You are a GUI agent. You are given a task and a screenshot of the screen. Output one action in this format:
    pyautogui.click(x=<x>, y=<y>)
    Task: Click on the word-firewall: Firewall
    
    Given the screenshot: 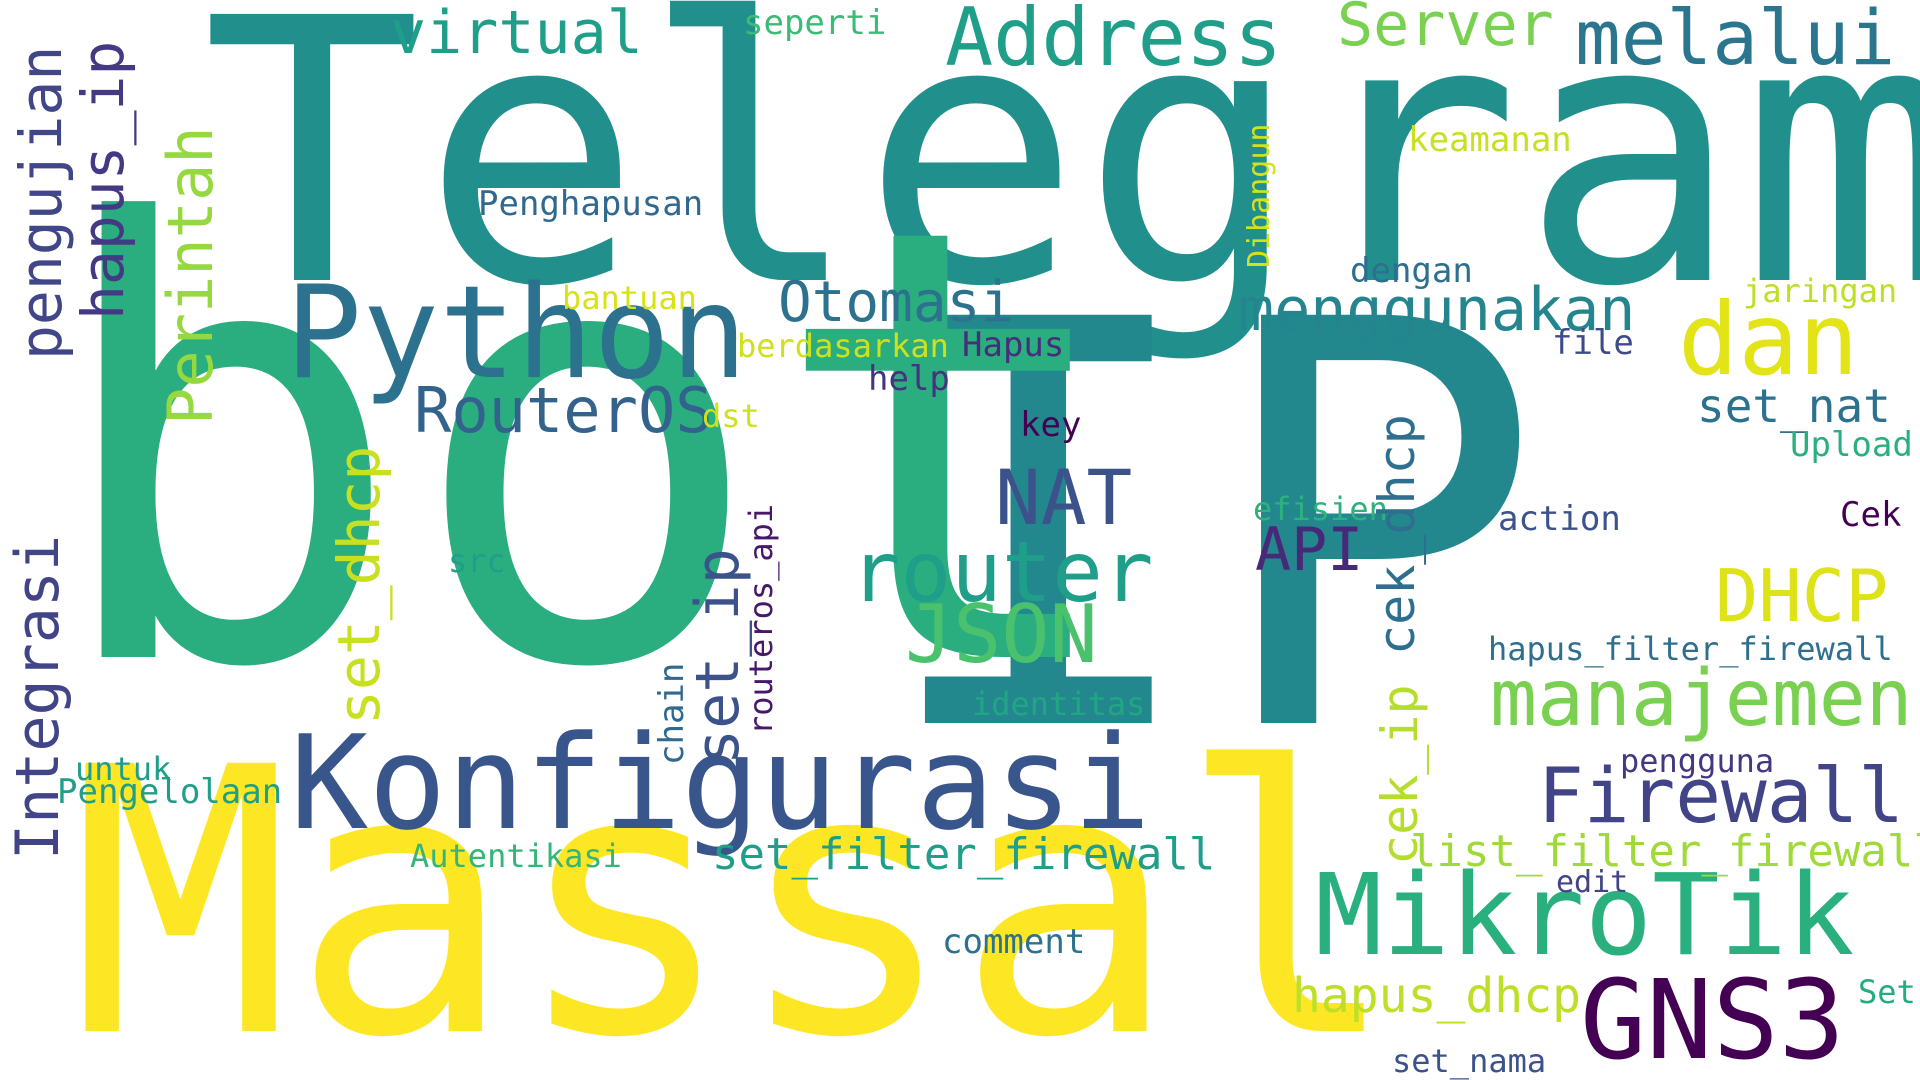 What is the action you would take?
    pyautogui.click(x=1721, y=795)
    